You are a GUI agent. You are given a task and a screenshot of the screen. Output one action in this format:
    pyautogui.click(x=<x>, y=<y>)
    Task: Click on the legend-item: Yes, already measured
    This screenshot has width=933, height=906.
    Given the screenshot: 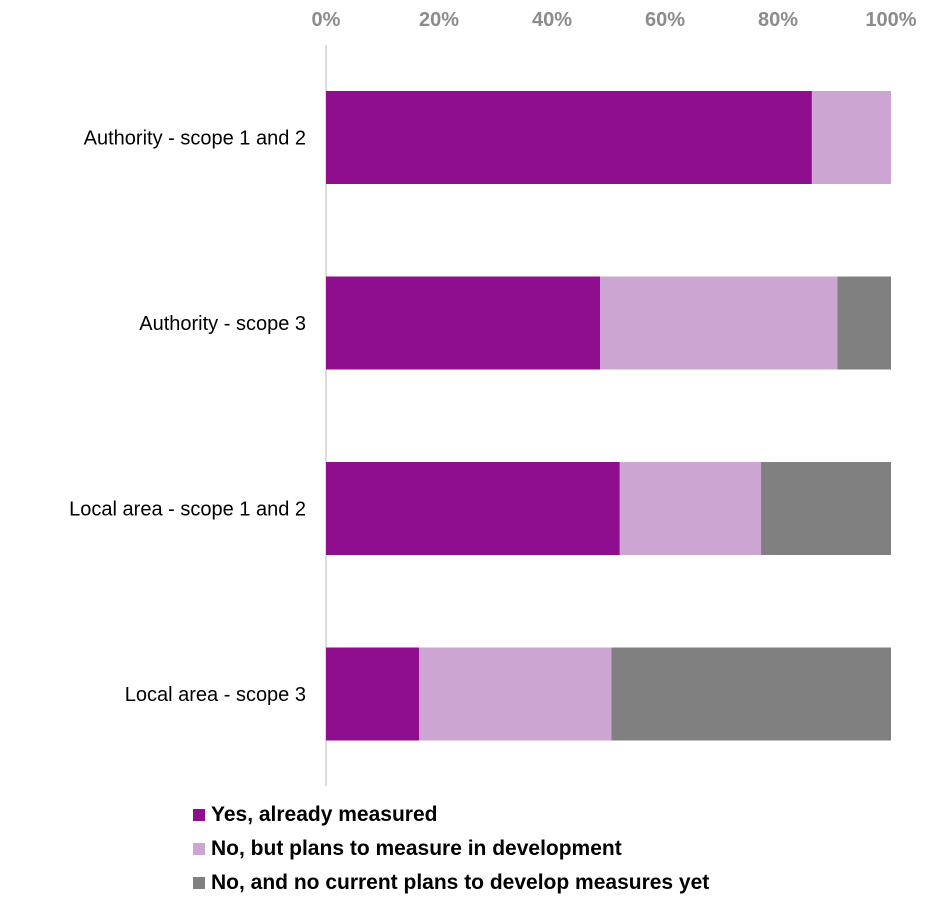 What is the action you would take?
    pyautogui.click(x=553, y=815)
    